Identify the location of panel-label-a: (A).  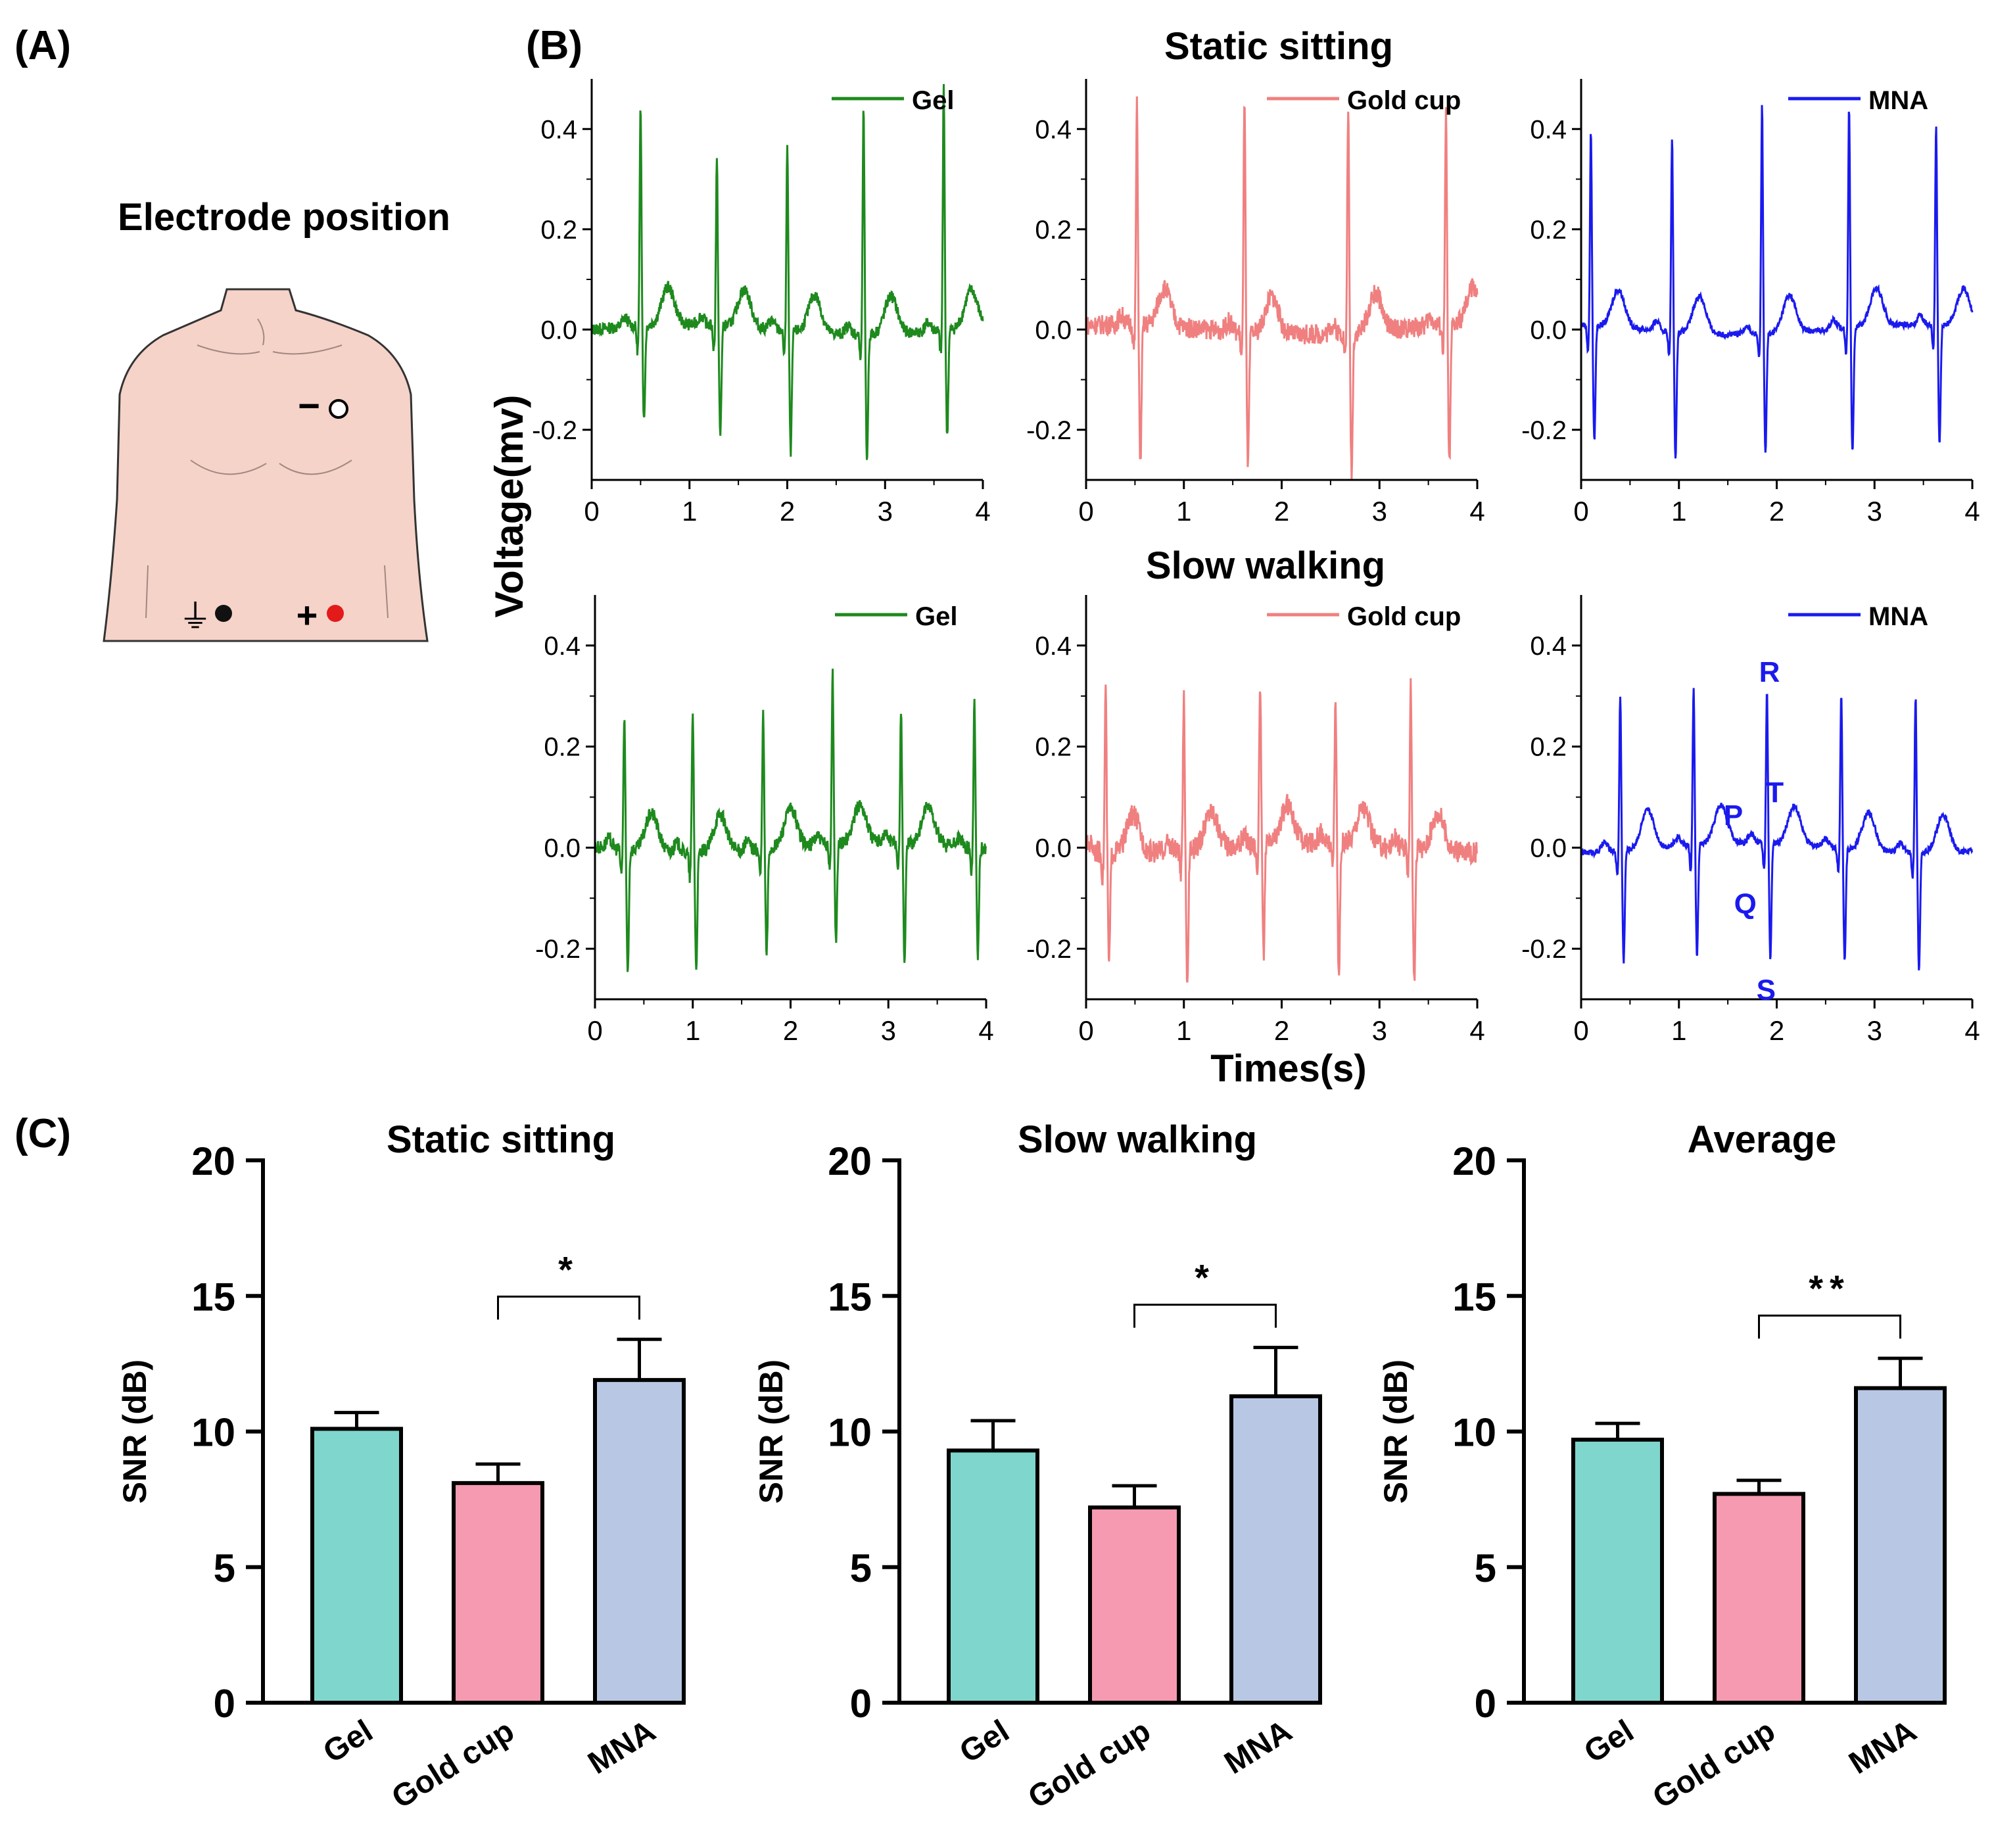
(42, 45).